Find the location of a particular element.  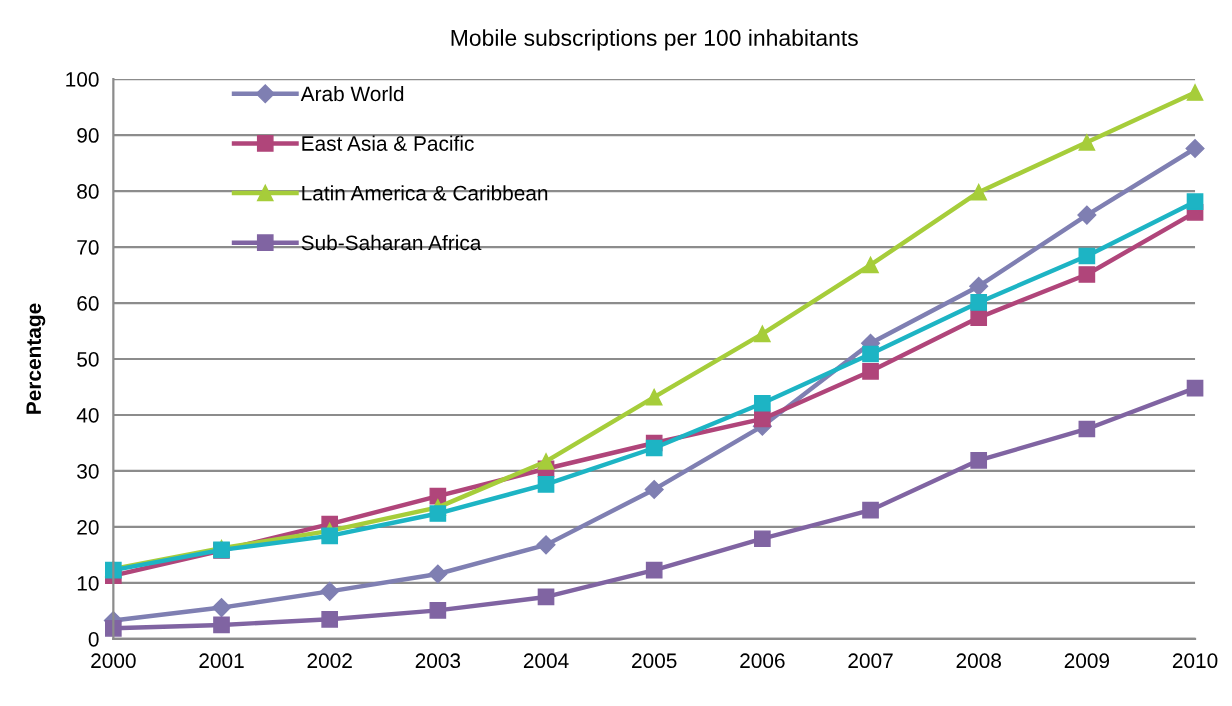

x-tick-label: 2006 is located at coordinates (762, 661).